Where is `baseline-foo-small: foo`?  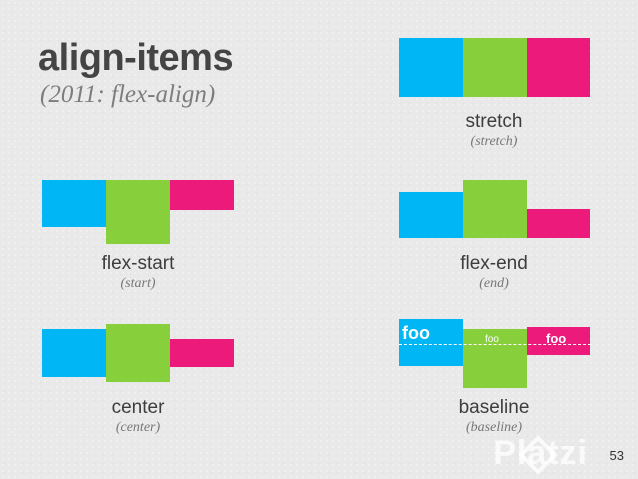
baseline-foo-small: foo is located at coordinates (492, 339).